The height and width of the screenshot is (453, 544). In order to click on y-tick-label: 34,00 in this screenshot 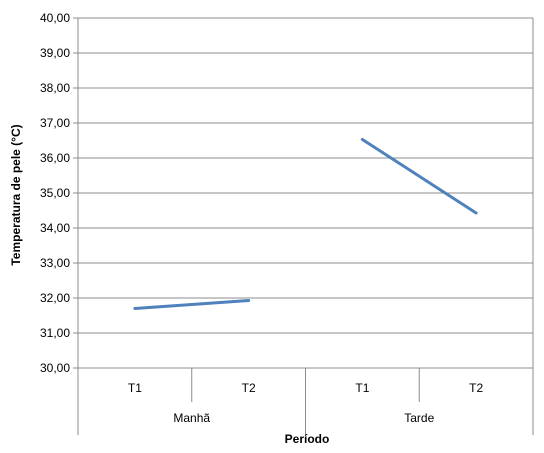, I will do `click(55, 228)`.